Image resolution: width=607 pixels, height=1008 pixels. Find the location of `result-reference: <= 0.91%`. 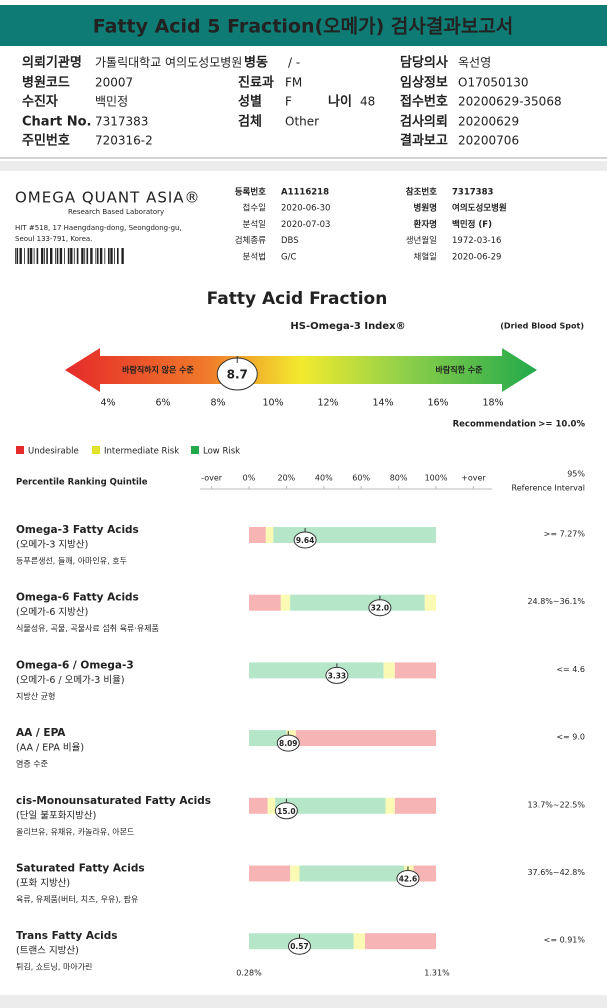

result-reference: <= 0.91% is located at coordinates (565, 940).